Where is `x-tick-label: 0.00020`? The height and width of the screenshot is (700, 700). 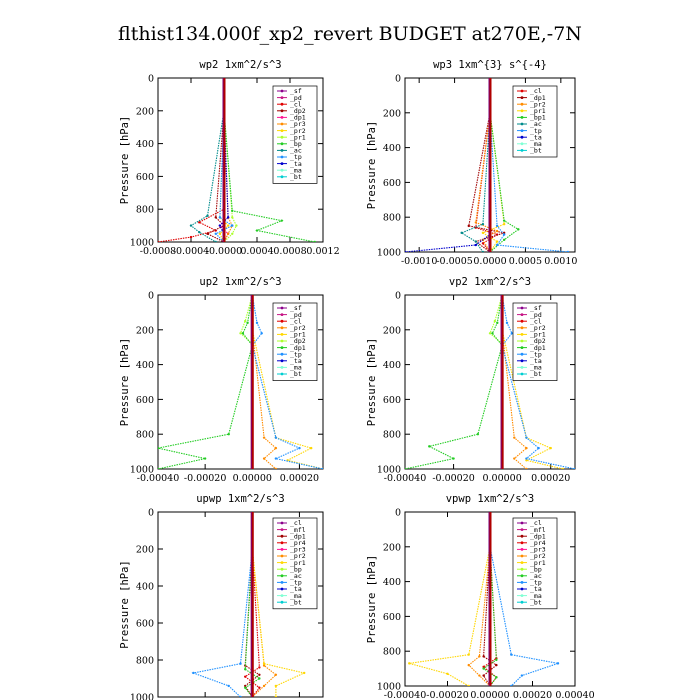 x-tick-label: 0.00020 is located at coordinates (299, 478).